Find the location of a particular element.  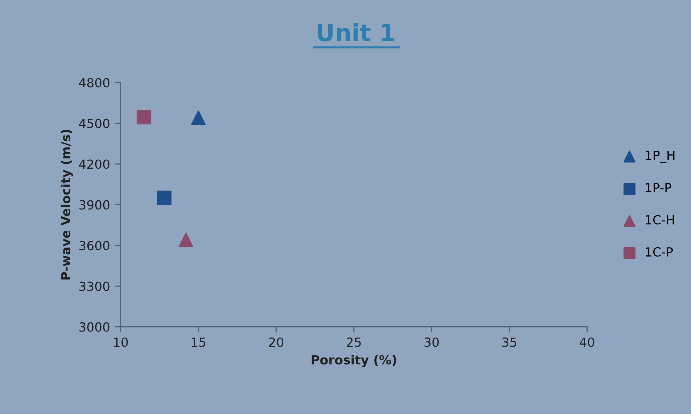

legend-label: 1C-H is located at coordinates (660, 220).